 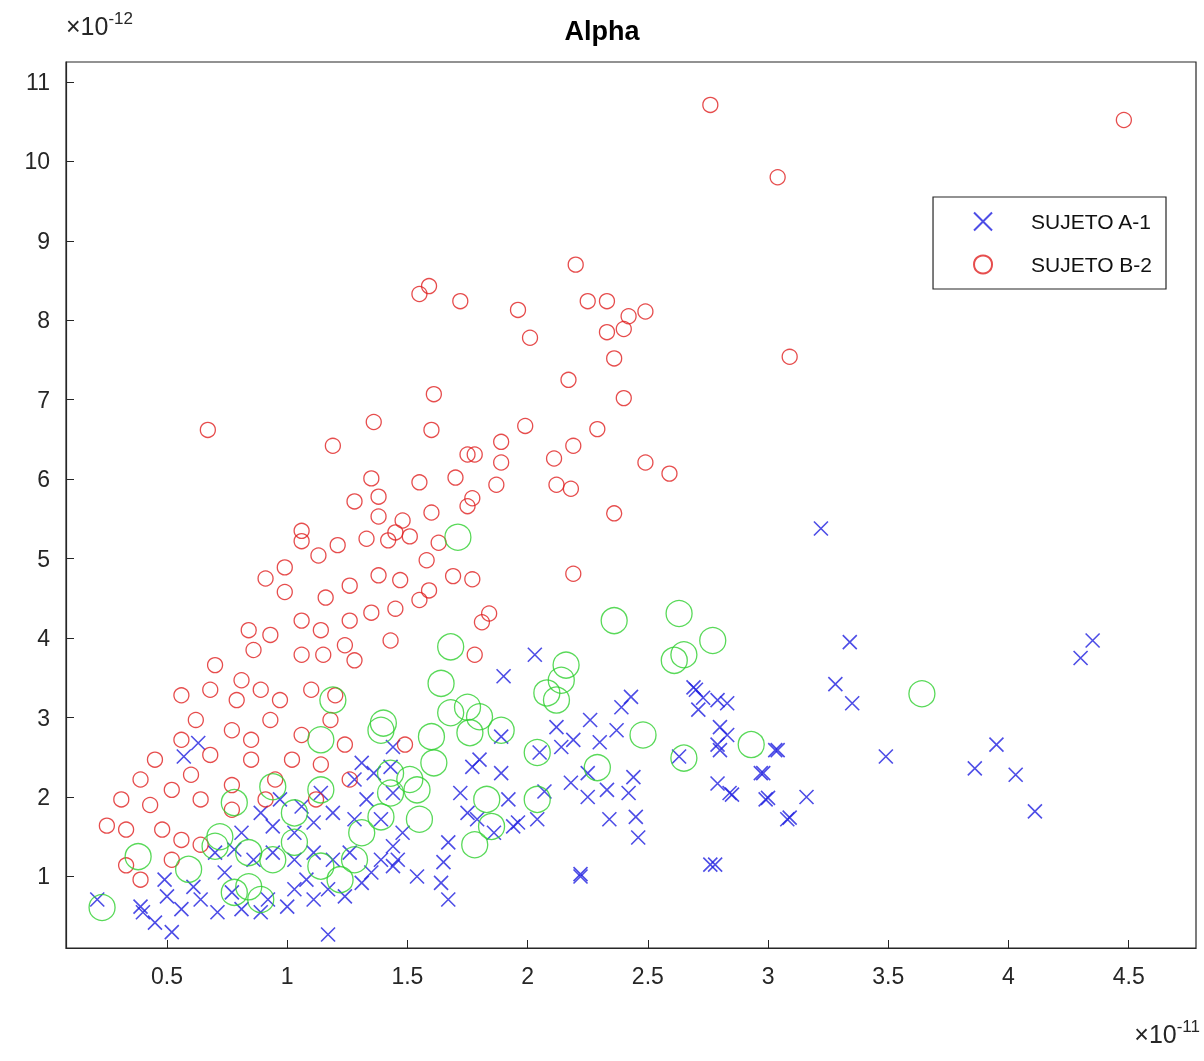 I want to click on x-tick-label: 1, so click(x=287, y=975).